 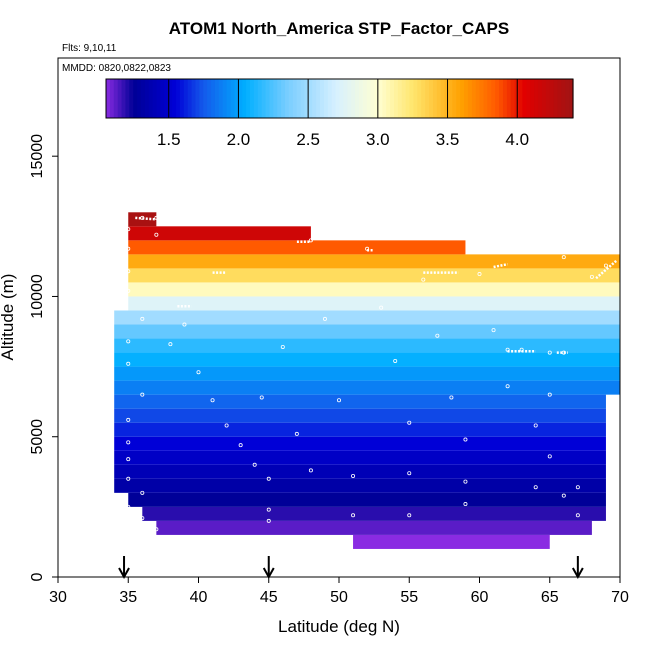 I want to click on dates-label: MMDD: 0820,0822,0823, so click(x=116, y=68).